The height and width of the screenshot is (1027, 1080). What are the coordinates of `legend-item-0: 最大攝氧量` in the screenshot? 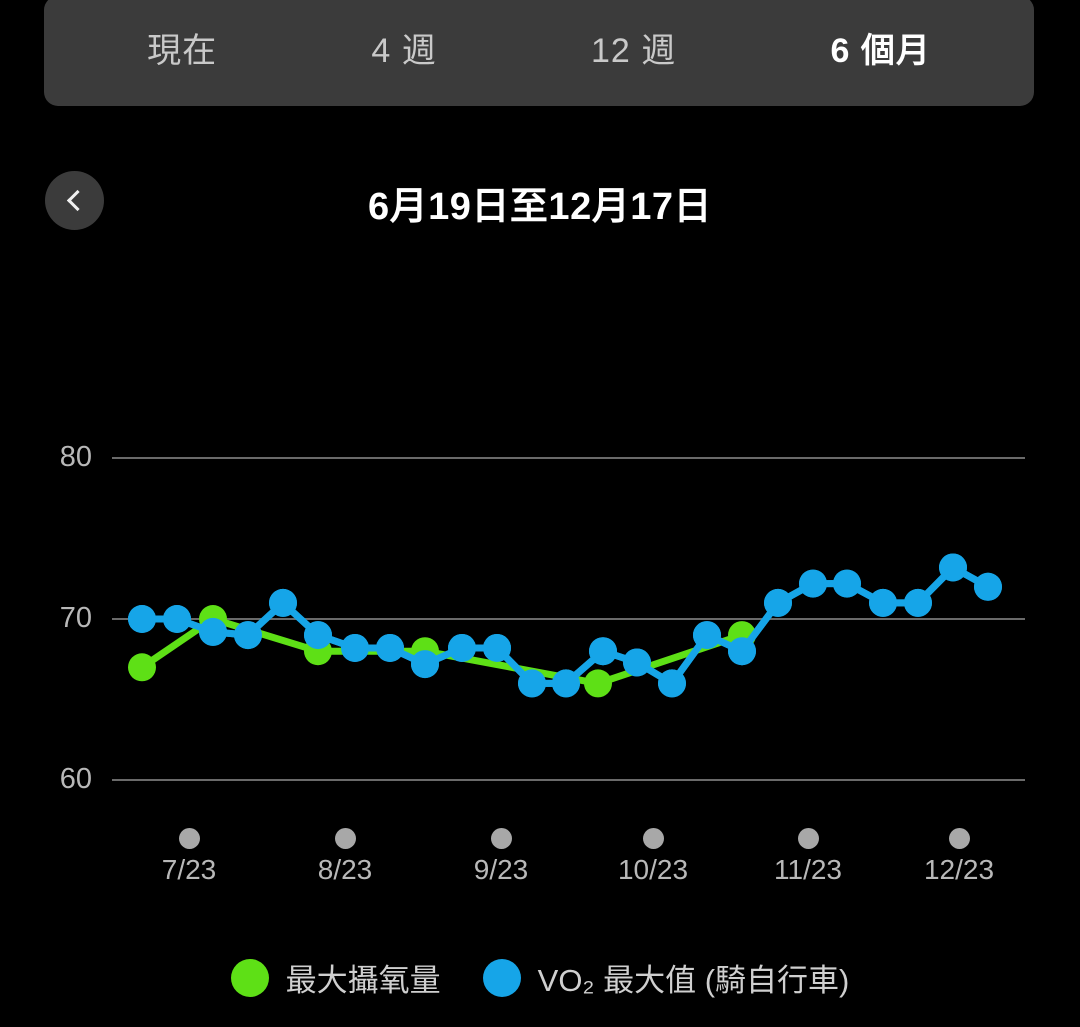 It's located at (335, 977).